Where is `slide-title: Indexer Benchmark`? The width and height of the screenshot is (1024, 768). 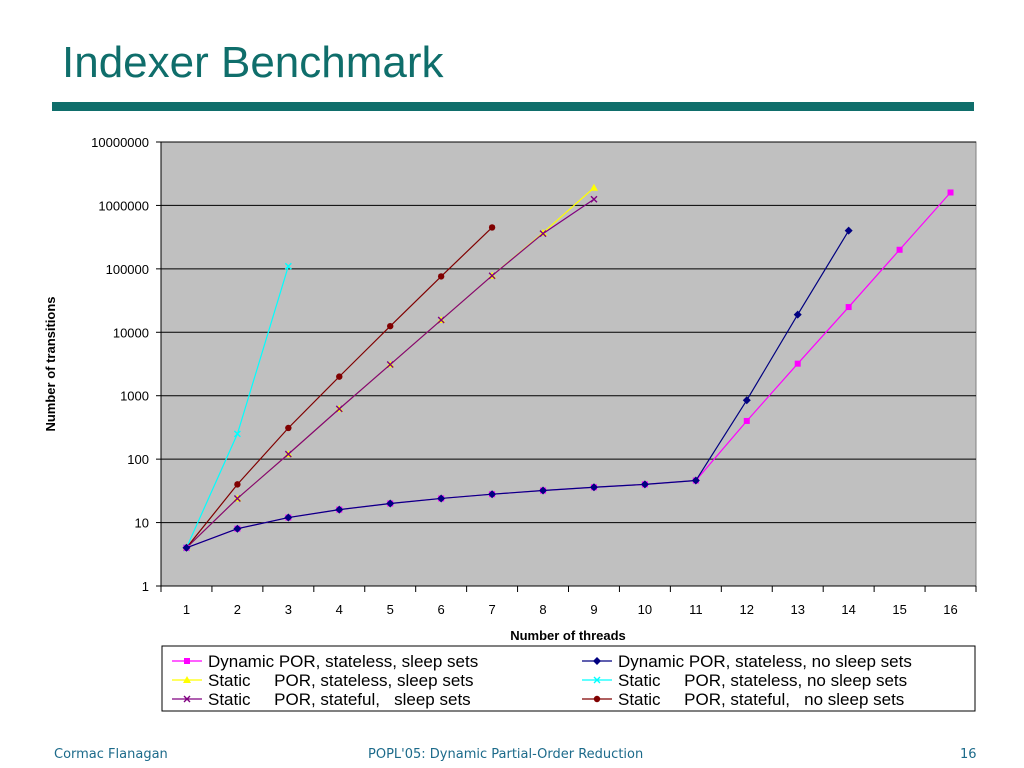 slide-title: Indexer Benchmark is located at coordinates (253, 62).